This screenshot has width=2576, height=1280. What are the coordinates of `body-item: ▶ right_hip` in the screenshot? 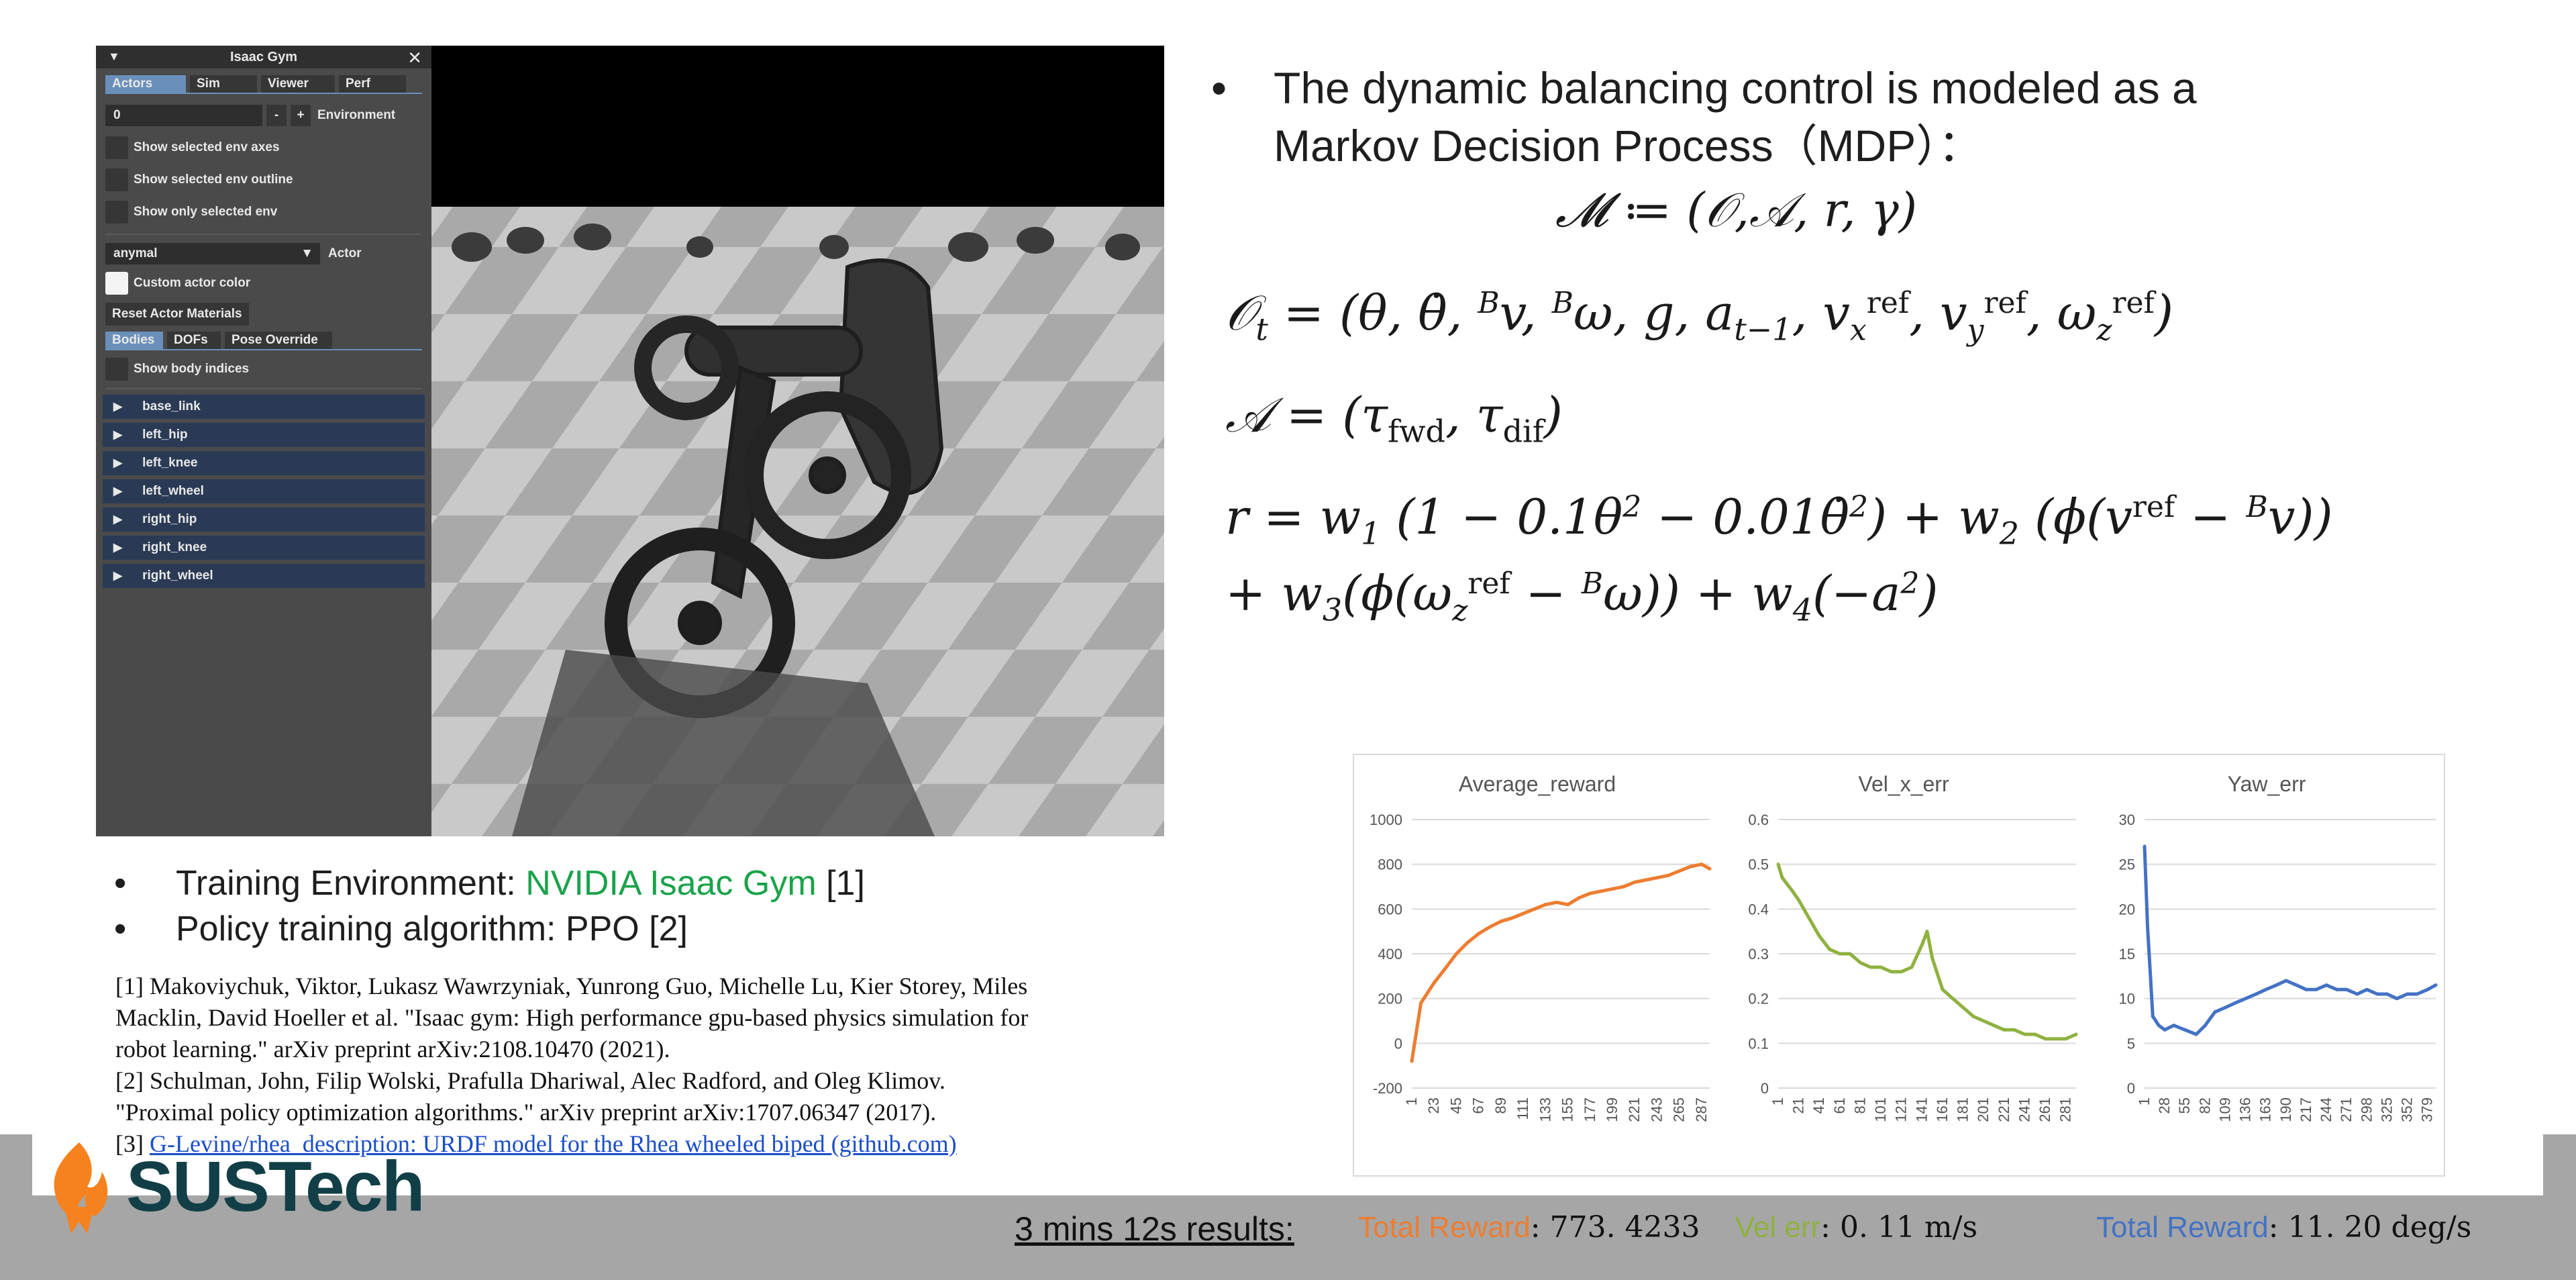 It's located at (264, 519).